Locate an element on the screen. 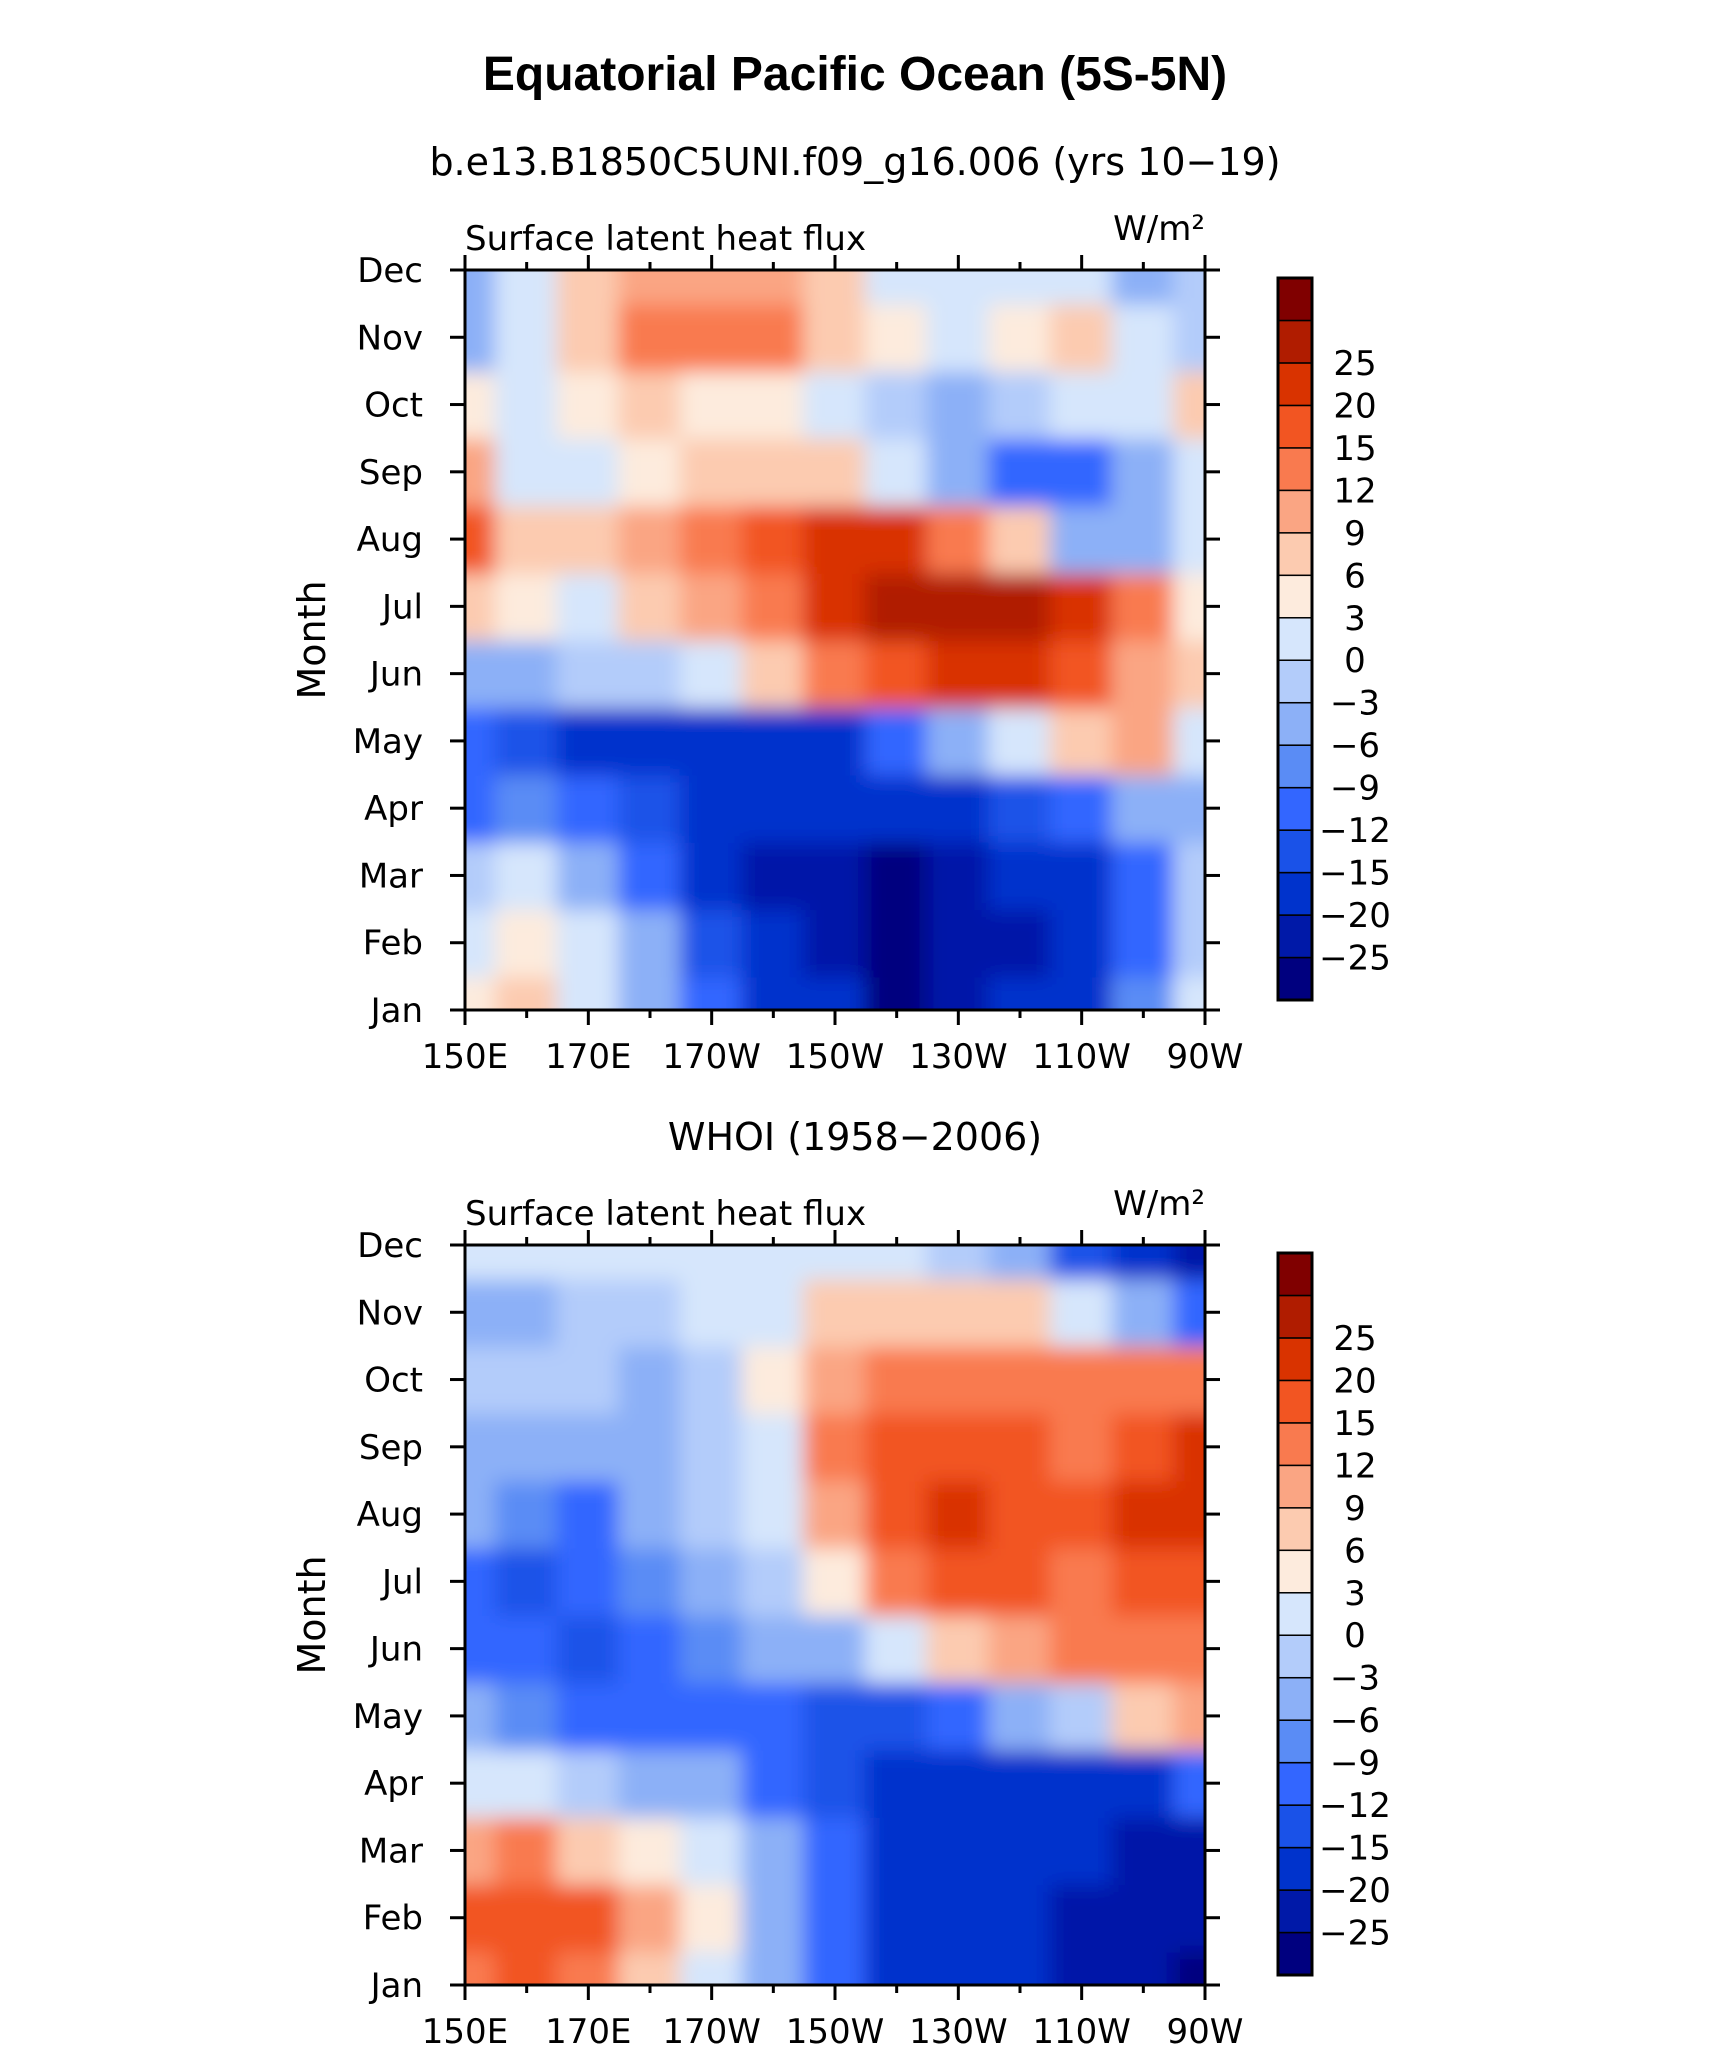 This screenshot has width=1710, height=2062. y-tick-label: Apr is located at coordinates (393, 809).